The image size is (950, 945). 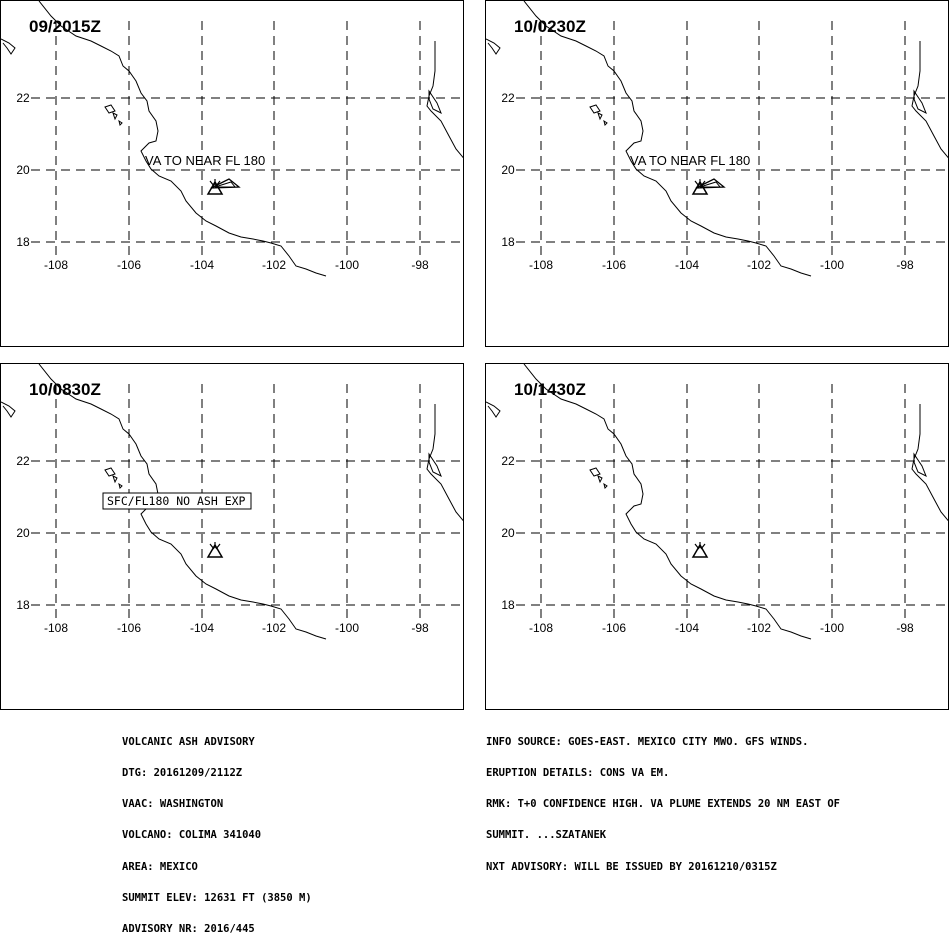 I want to click on annotation-box, so click(x=177, y=501).